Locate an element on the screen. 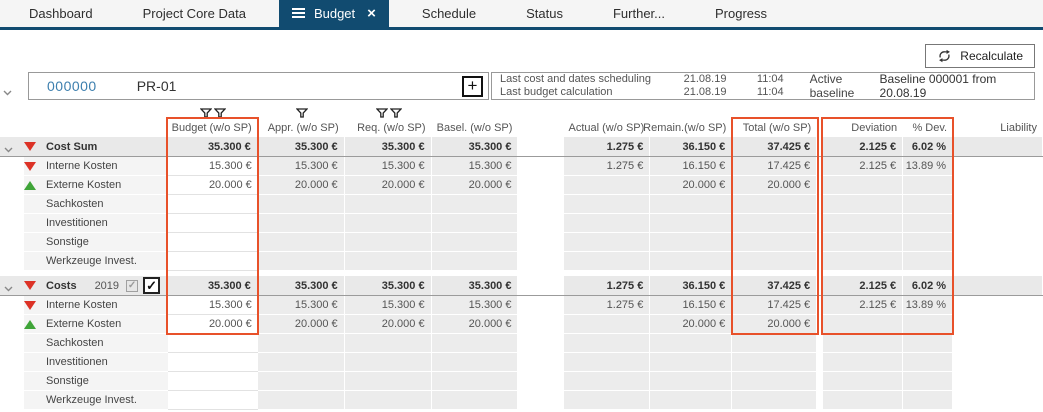 The height and width of the screenshot is (412, 1043). row-label: Investitionen is located at coordinates (77, 223).